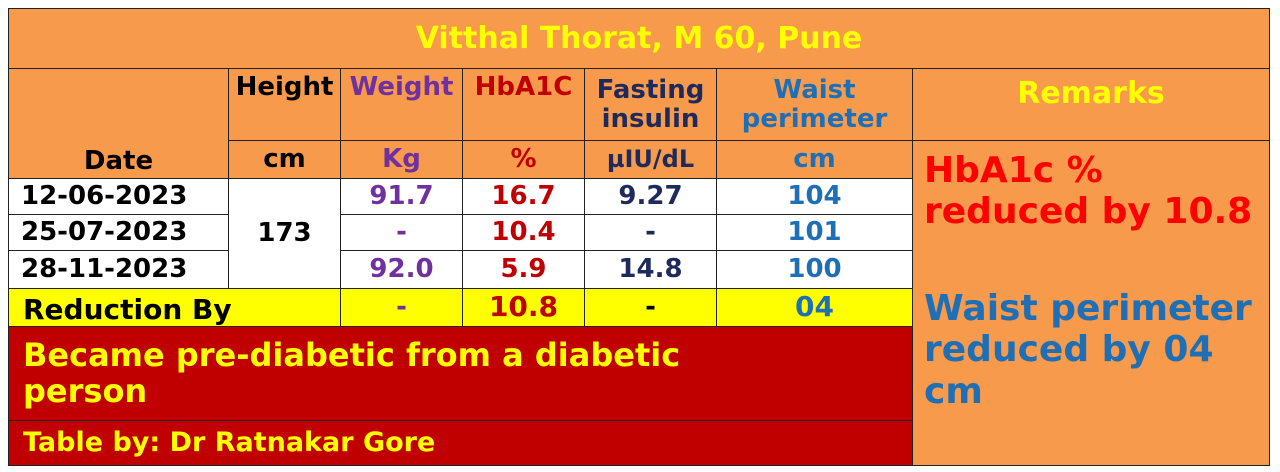  Describe the element at coordinates (523, 196) in the screenshot. I see `row-1-hba1c: 16.7` at that location.